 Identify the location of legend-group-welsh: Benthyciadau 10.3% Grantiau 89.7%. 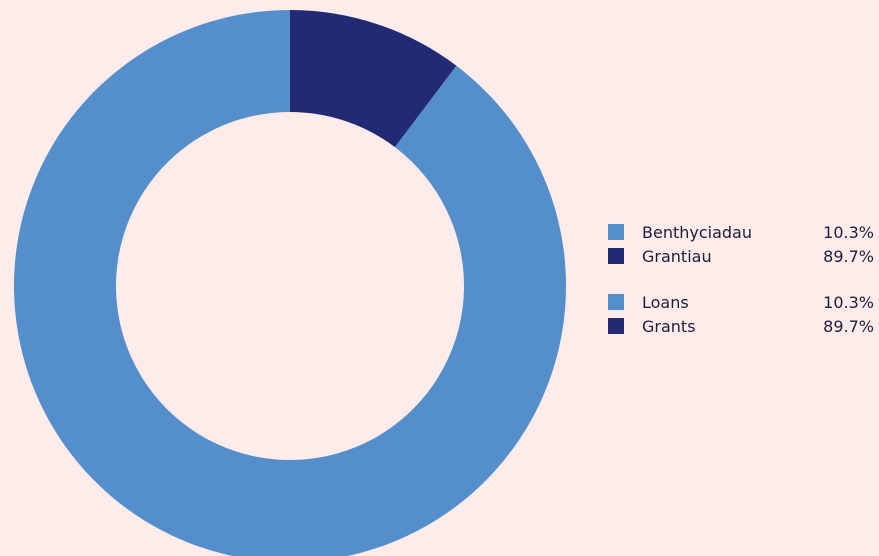
(741, 244).